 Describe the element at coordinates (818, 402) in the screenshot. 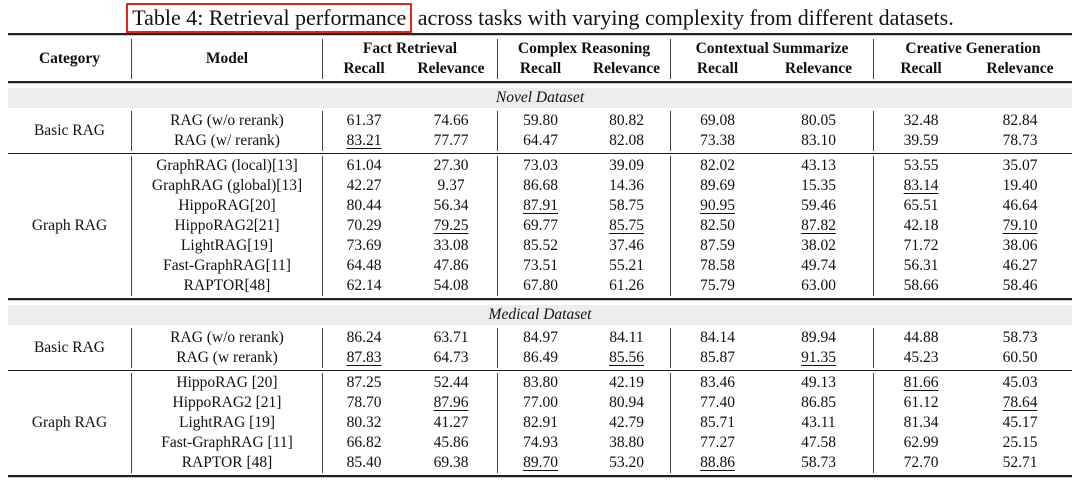

I see `cell-value: 86.85` at that location.